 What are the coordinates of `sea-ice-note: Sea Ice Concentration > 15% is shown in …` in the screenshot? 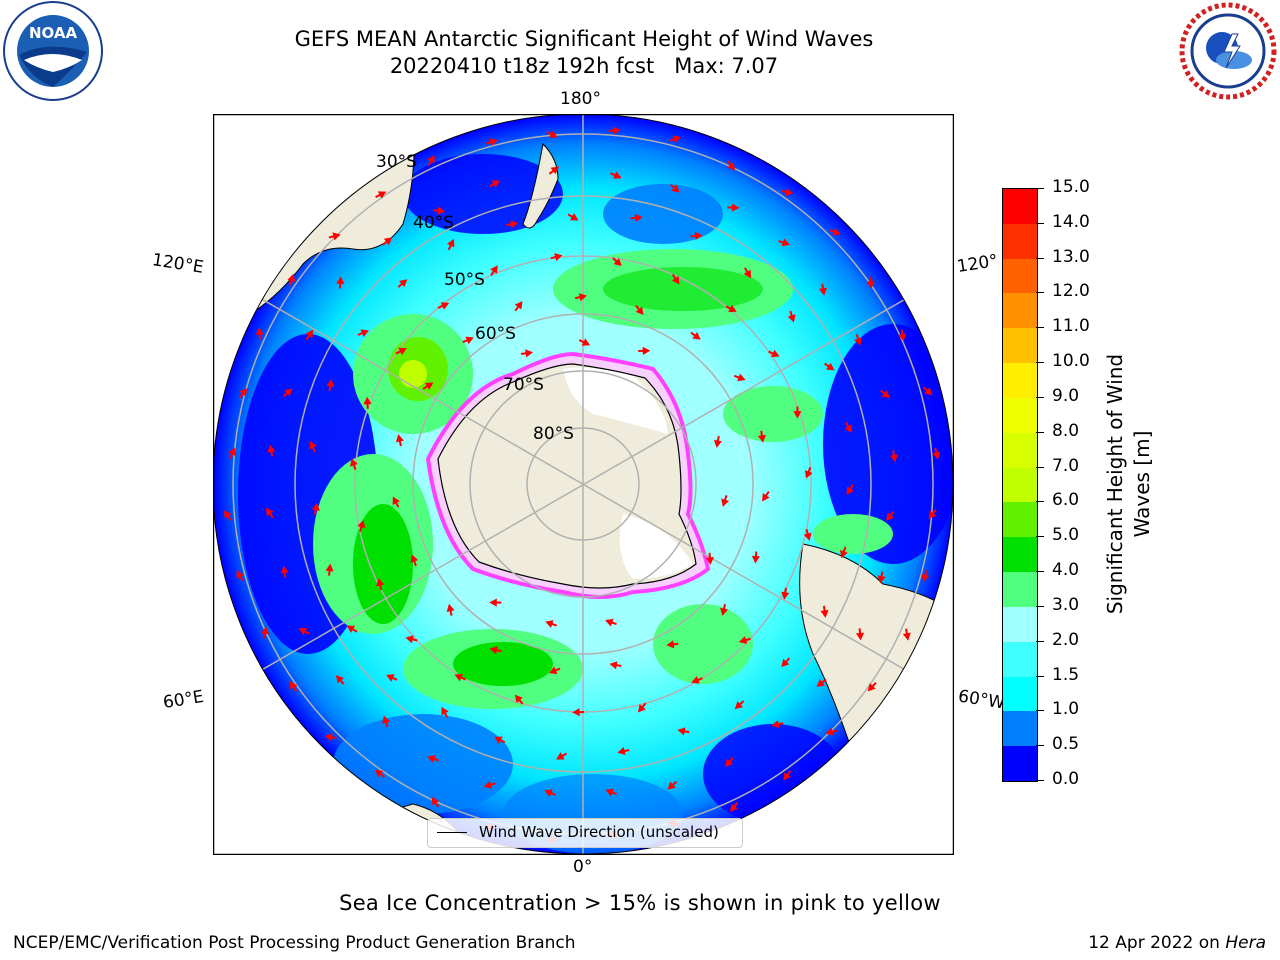 It's located at (640, 903).